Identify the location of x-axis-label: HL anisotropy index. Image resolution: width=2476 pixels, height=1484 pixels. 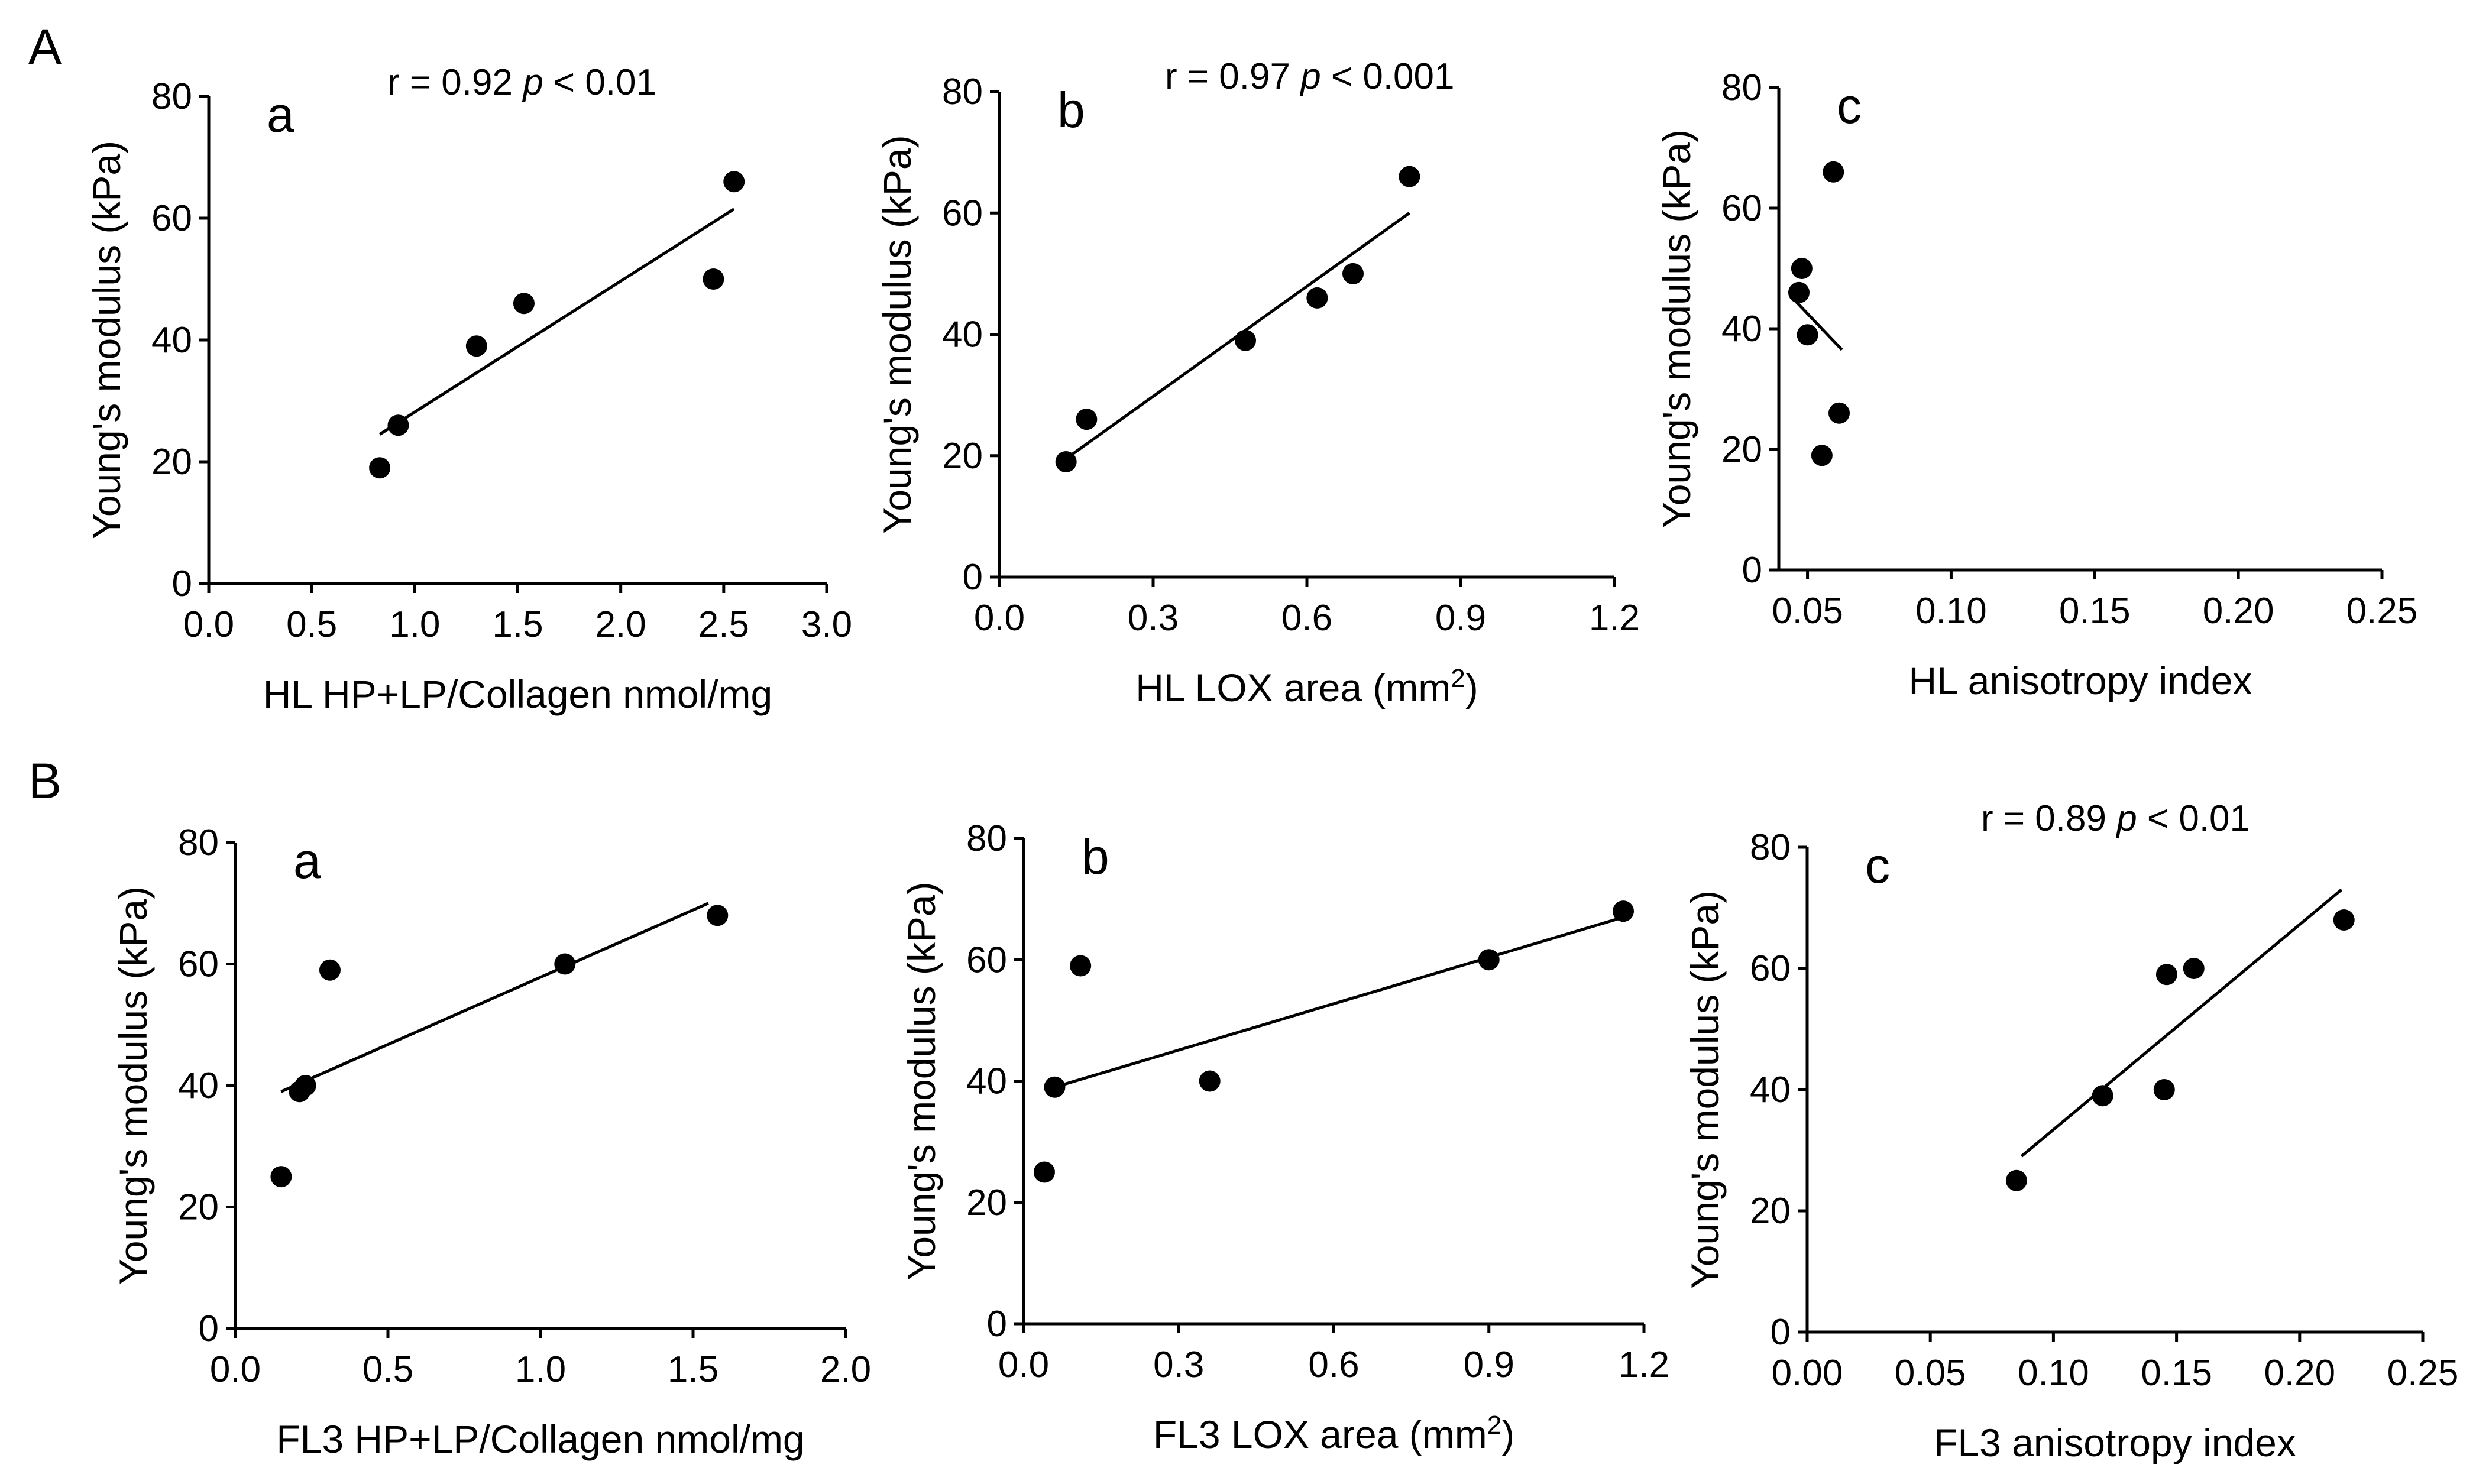
(2080, 680).